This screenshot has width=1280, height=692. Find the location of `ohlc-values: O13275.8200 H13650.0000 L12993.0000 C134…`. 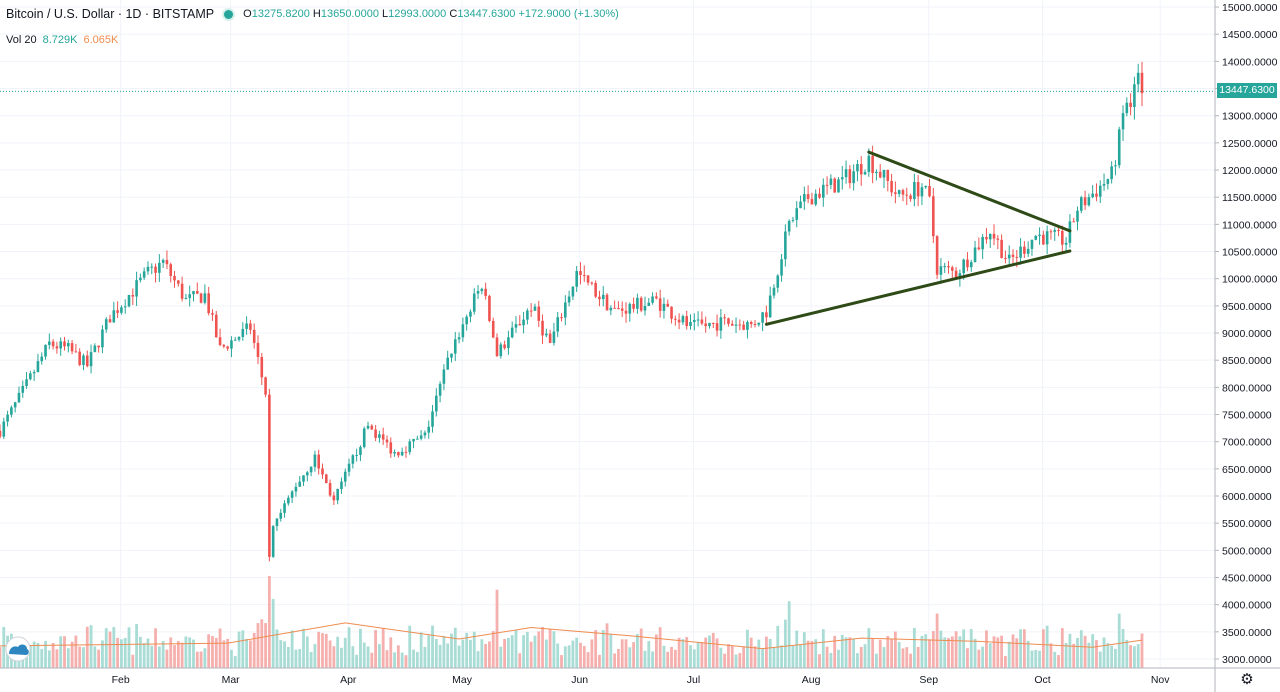

ohlc-values: O13275.8200 H13650.0000 L12993.0000 C134… is located at coordinates (431, 14).